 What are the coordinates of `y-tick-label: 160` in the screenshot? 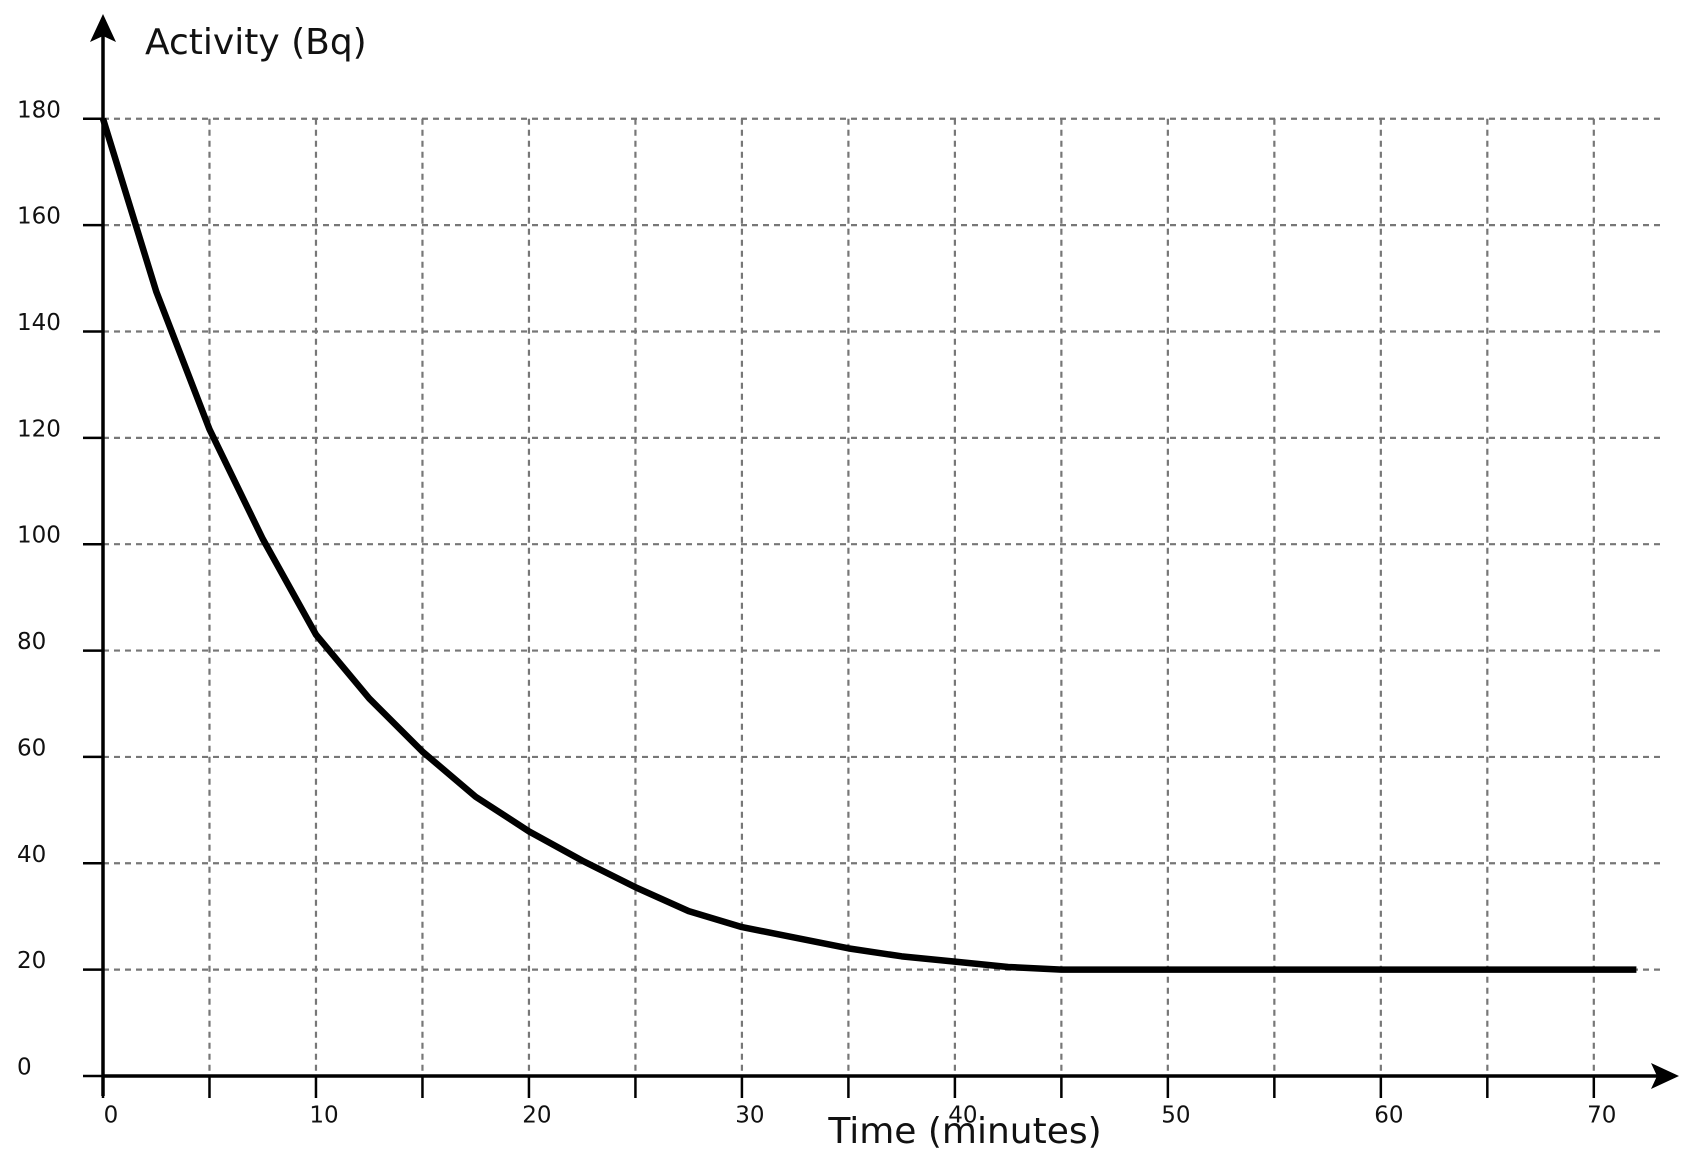 It's located at (39, 217).